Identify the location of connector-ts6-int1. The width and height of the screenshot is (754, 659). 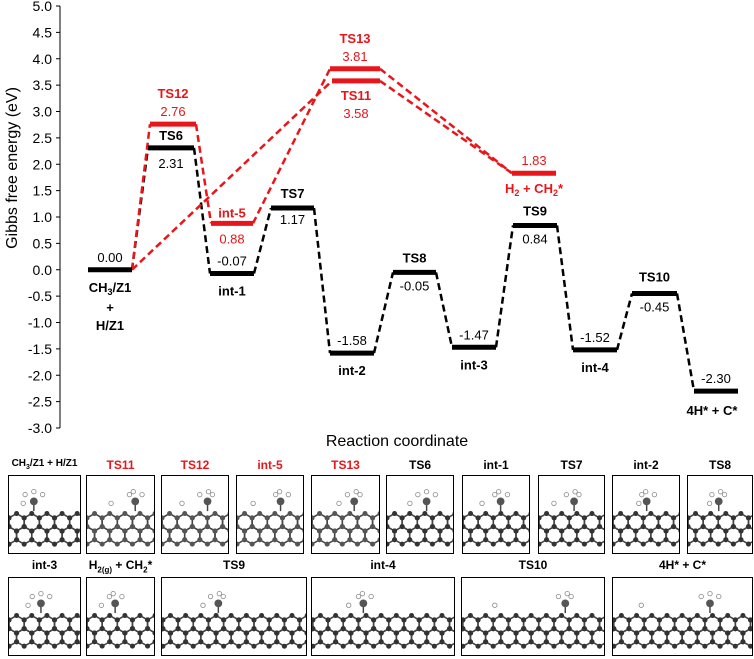
(202, 210).